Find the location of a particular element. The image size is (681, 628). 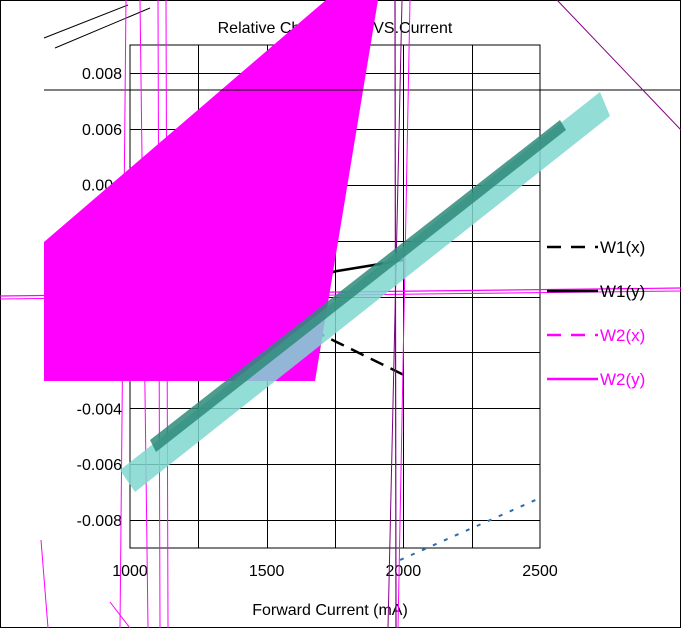

y-tick-label: -0.004 is located at coordinates (99, 409).